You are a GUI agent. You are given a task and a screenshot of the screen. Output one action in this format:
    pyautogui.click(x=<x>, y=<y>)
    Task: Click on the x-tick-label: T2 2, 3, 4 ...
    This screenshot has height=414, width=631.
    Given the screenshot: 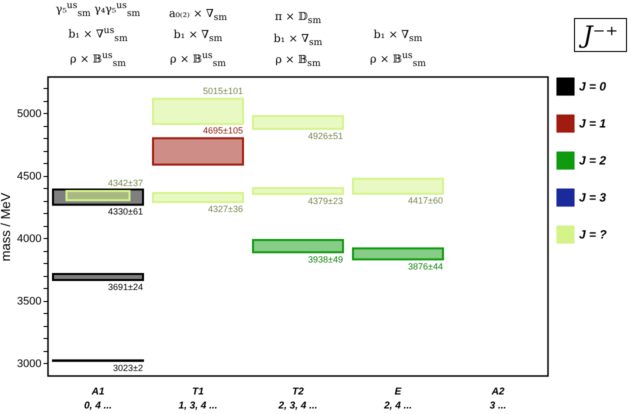 What is the action you would take?
    pyautogui.click(x=298, y=399)
    